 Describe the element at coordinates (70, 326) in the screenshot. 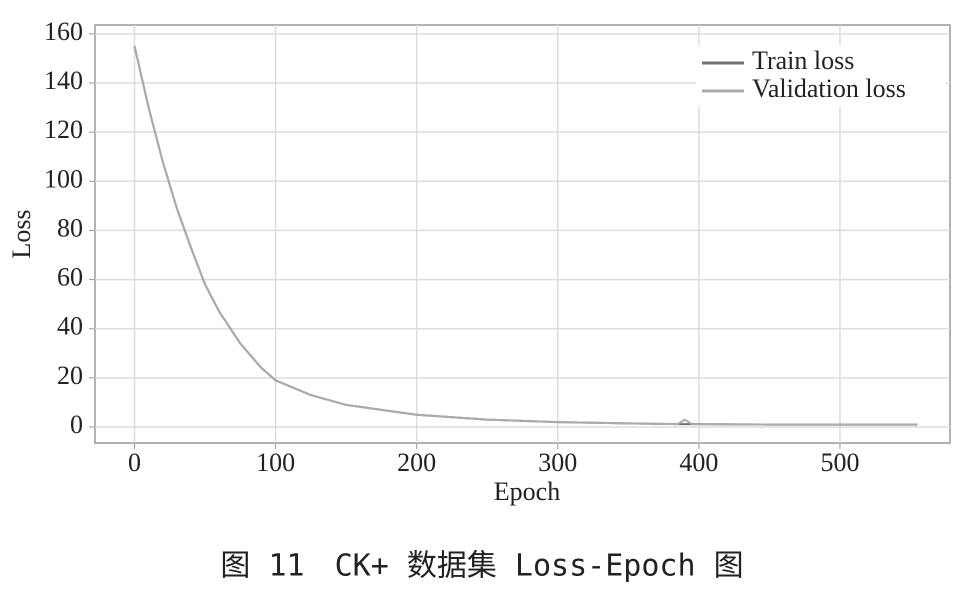

I see `y-tick-label: 40` at that location.